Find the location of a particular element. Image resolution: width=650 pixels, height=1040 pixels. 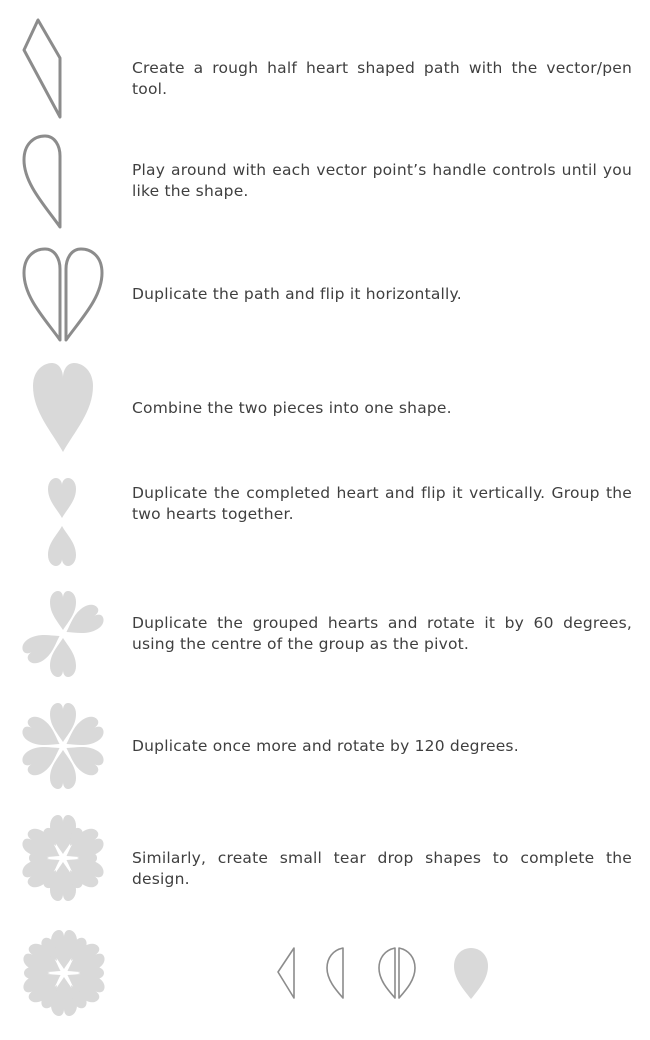

teardrop-half-rough-icon is located at coordinates (286, 973).